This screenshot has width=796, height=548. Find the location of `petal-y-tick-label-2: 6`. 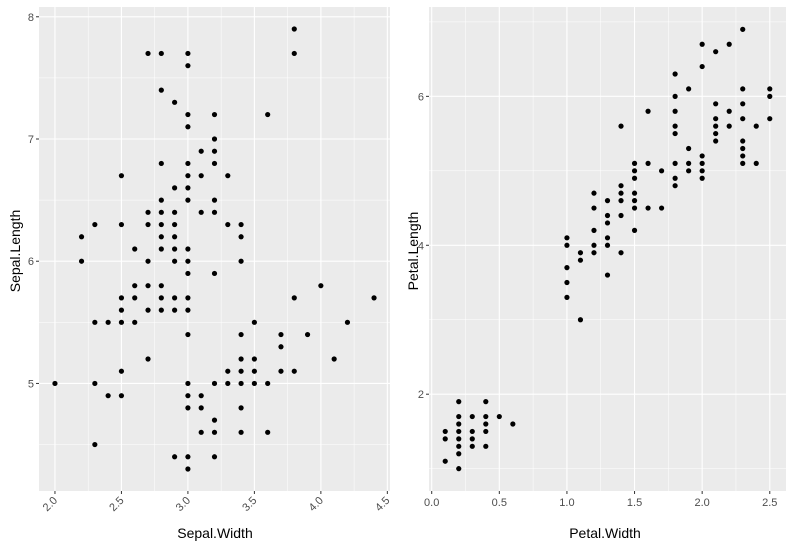

petal-y-tick-label-2: 6 is located at coordinates (421, 97).